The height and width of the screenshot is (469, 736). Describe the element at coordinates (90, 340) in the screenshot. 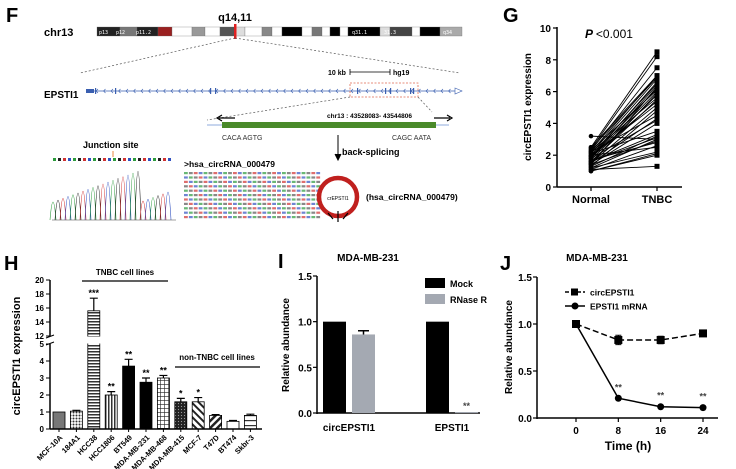

I see `axis-break-gap` at that location.